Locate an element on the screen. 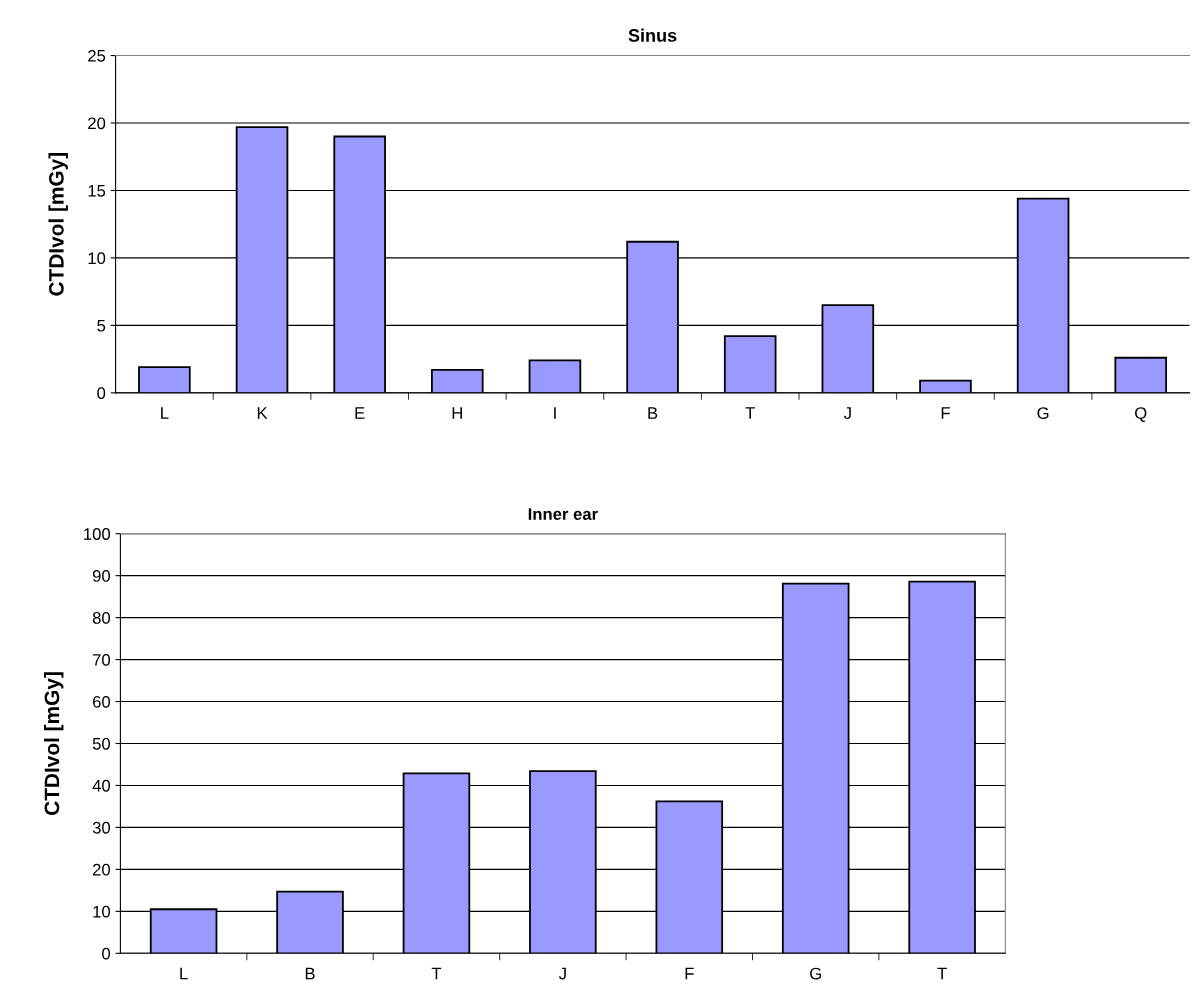 This screenshot has height=992, width=1204. chart-title: Sinus is located at coordinates (652, 35).